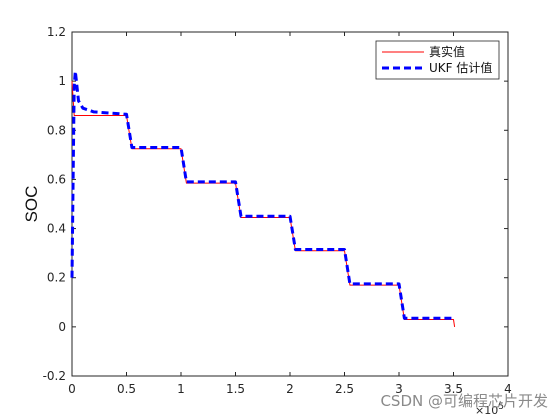 This screenshot has width=560, height=420. What do you see at coordinates (56, 130) in the screenshot?
I see `y-tick-label: 0.8` at bounding box center [56, 130].